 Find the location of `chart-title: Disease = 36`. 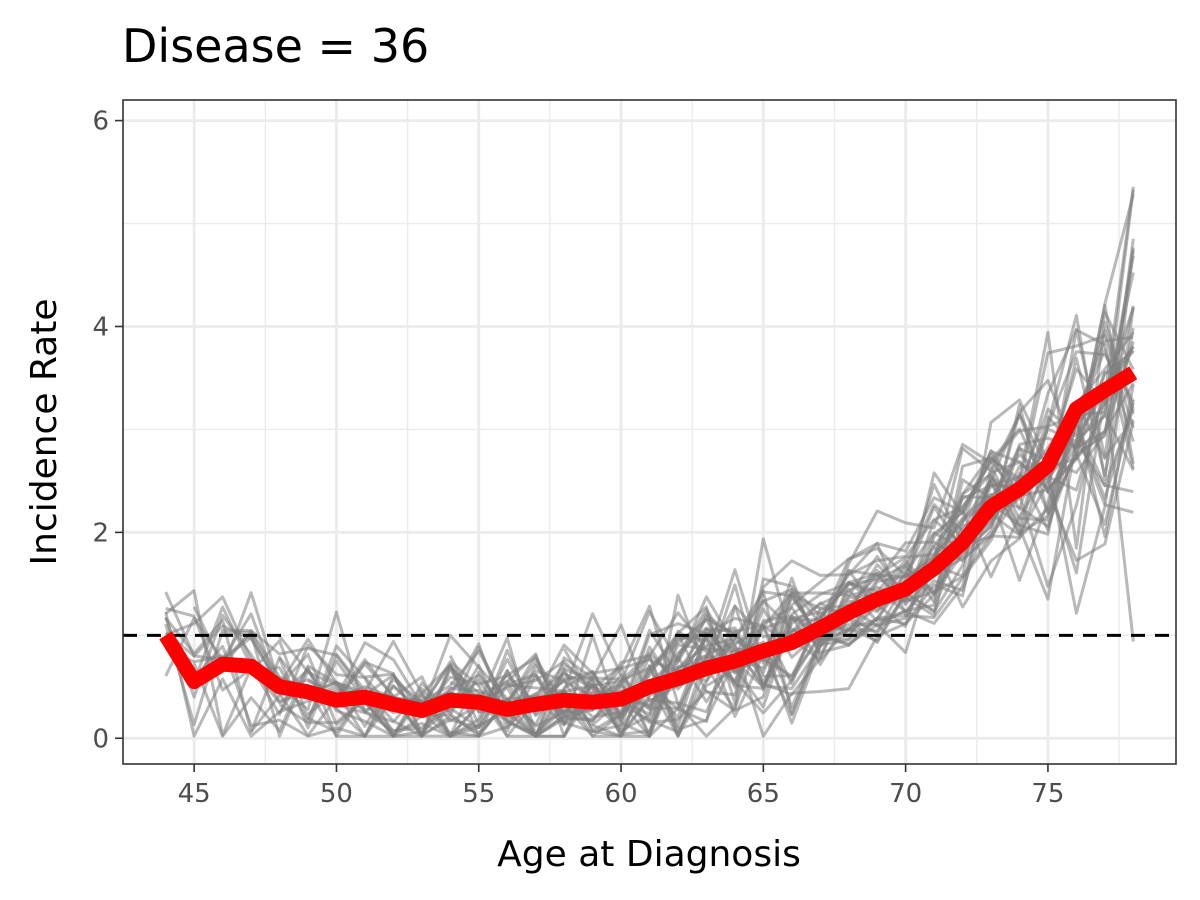

chart-title: Disease = 36 is located at coordinates (275, 46).